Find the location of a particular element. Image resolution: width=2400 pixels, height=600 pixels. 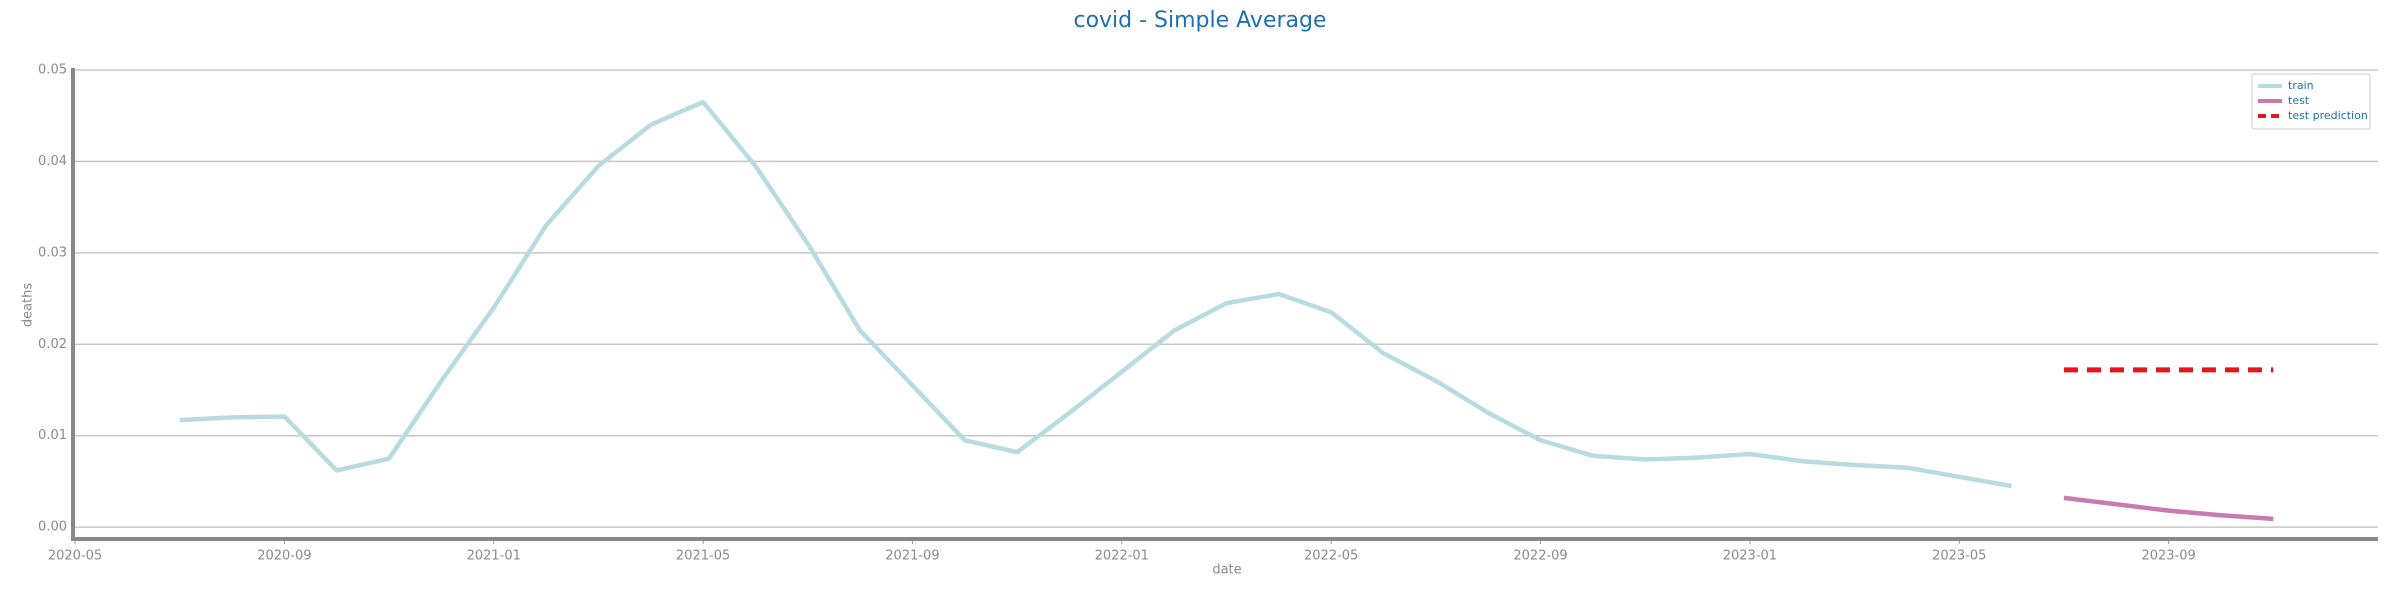

legend-label: train is located at coordinates (2301, 85).